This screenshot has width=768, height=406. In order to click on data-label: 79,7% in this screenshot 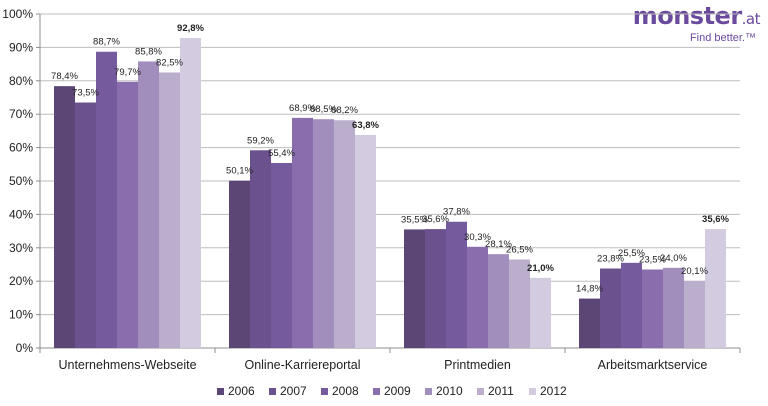, I will do `click(127, 72)`.